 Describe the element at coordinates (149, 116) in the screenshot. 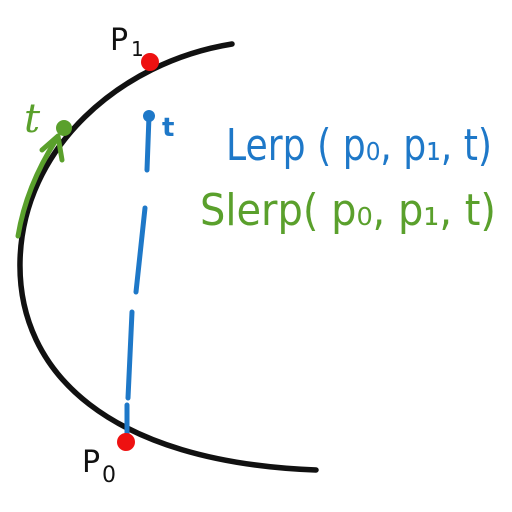

I see `lerp-t-point` at that location.